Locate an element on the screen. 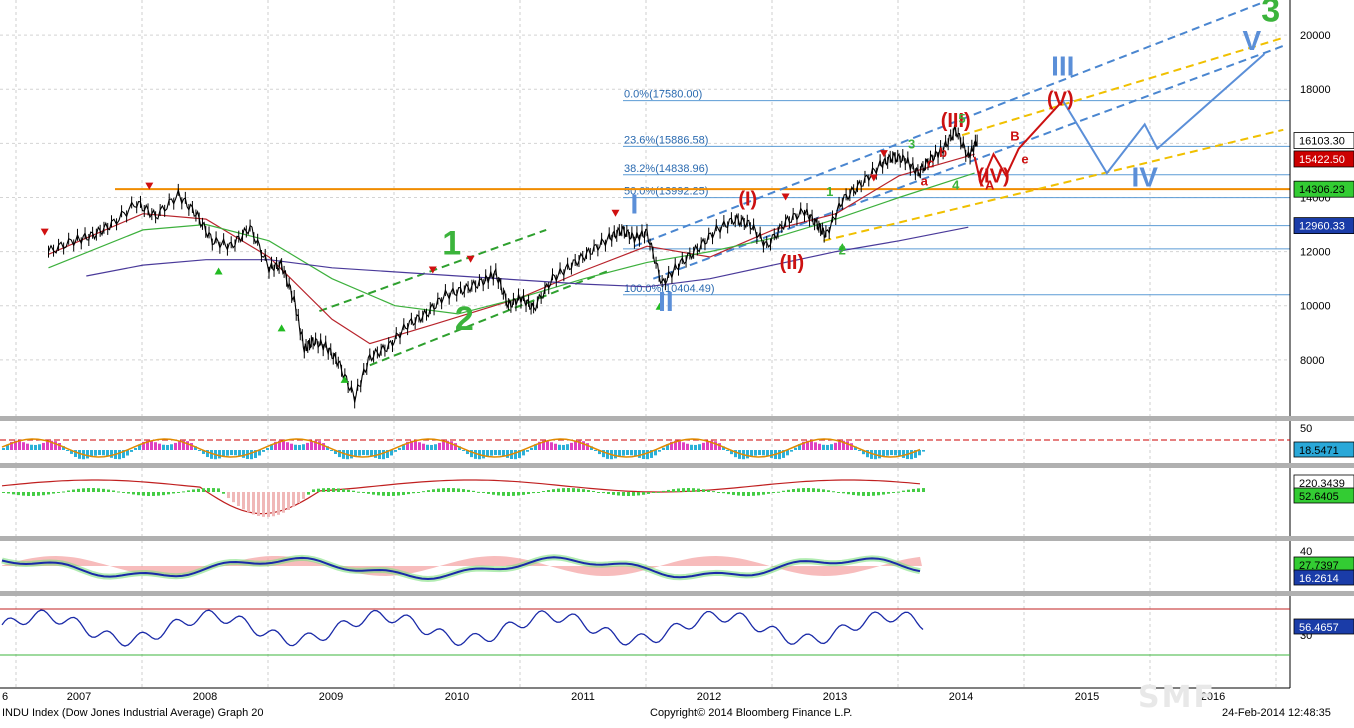 The height and width of the screenshot is (728, 1354). price-tag-label: 12960.33 is located at coordinates (1322, 227).